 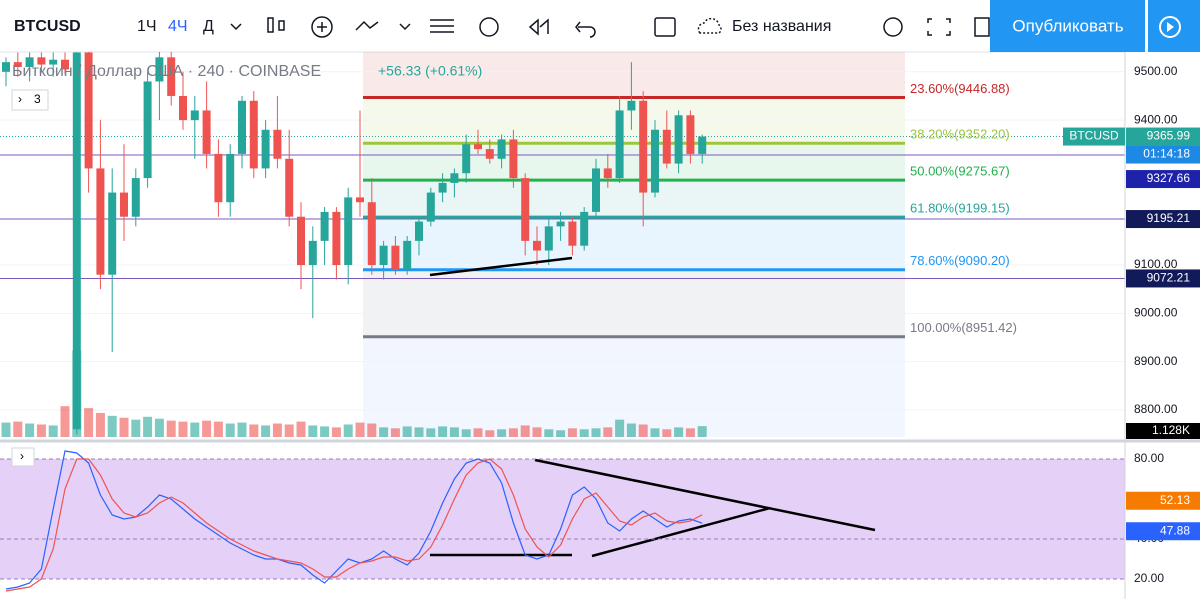 What do you see at coordinates (781, 26) in the screenshot?
I see `layout-name: Без названия` at bounding box center [781, 26].